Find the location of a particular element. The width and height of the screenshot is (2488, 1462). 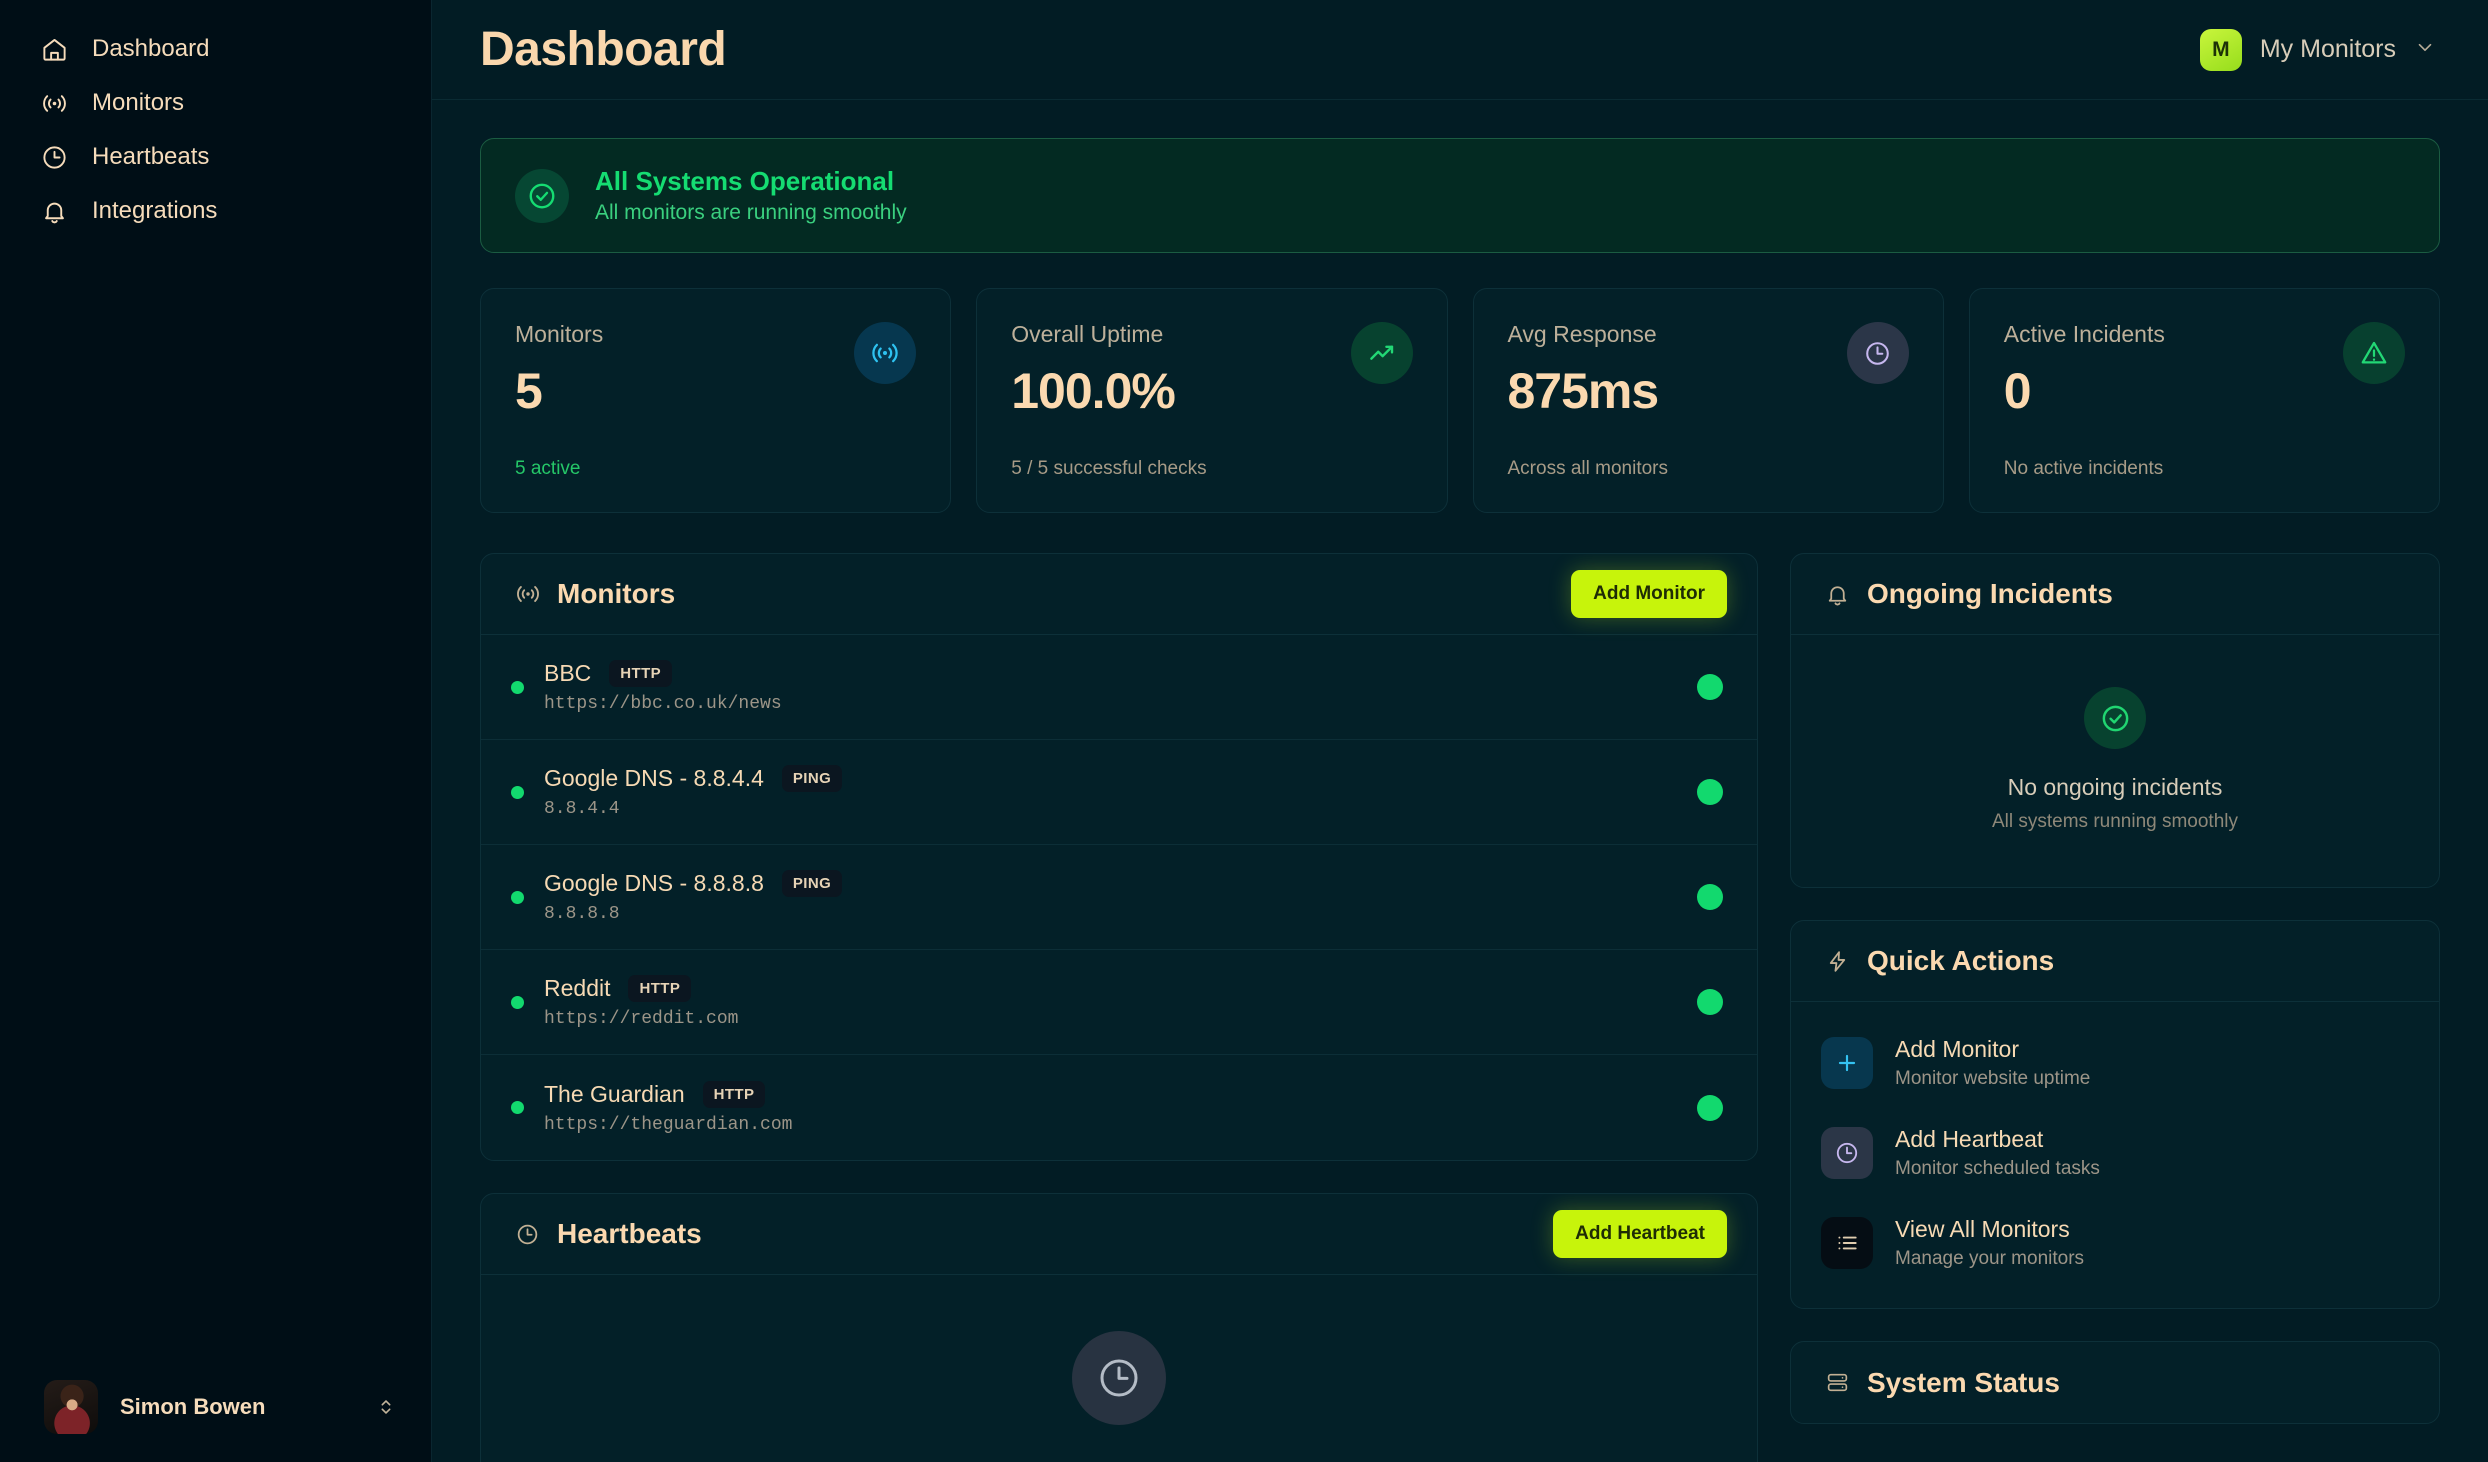

heartbeats-panel: Heartbeats Add Heartbeat is located at coordinates (1119, 1327).